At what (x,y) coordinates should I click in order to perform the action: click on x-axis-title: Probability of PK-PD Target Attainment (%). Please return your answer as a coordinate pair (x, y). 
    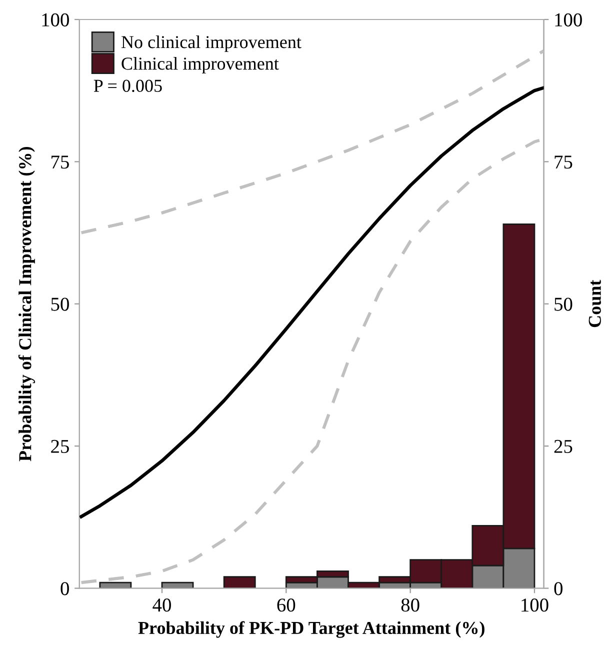
    Looking at the image, I should click on (311, 629).